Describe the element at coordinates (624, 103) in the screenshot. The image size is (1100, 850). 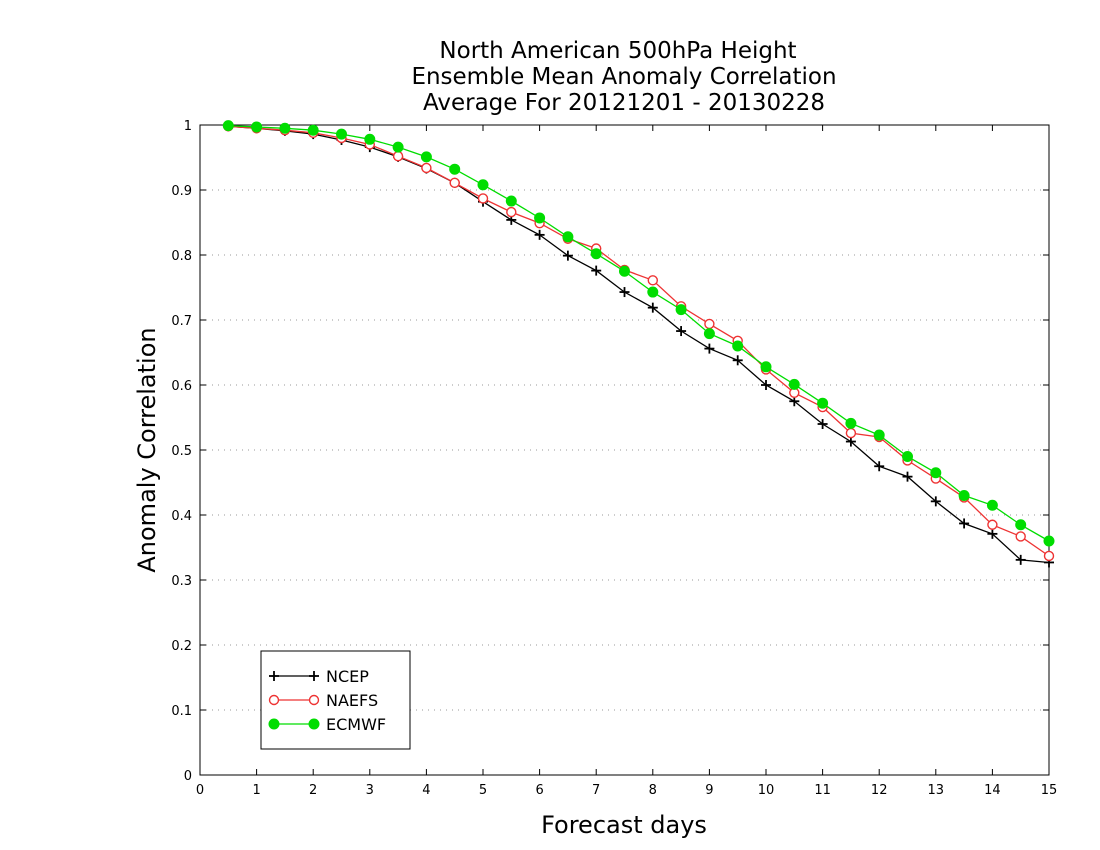
I see `title-line-3: Average For 20121201 - 20130228` at that location.